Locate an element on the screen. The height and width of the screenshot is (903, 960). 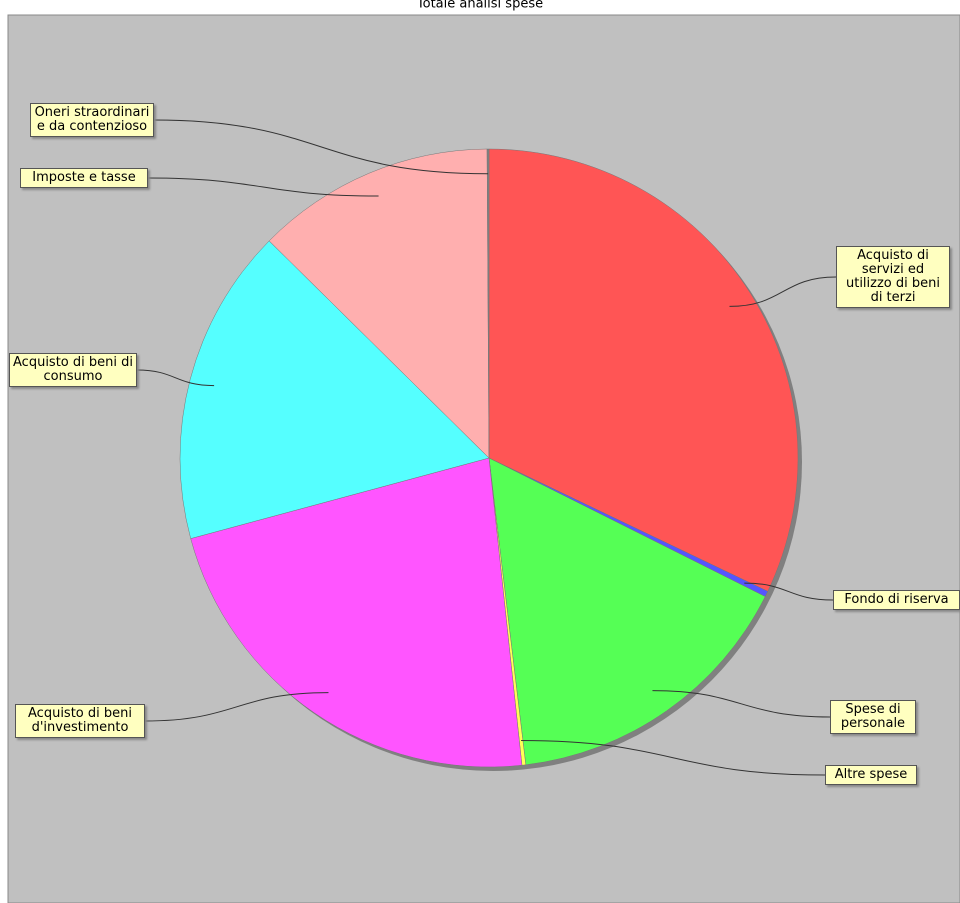
slice-label: Acquisto di beni d'investimento is located at coordinates (80, 721).